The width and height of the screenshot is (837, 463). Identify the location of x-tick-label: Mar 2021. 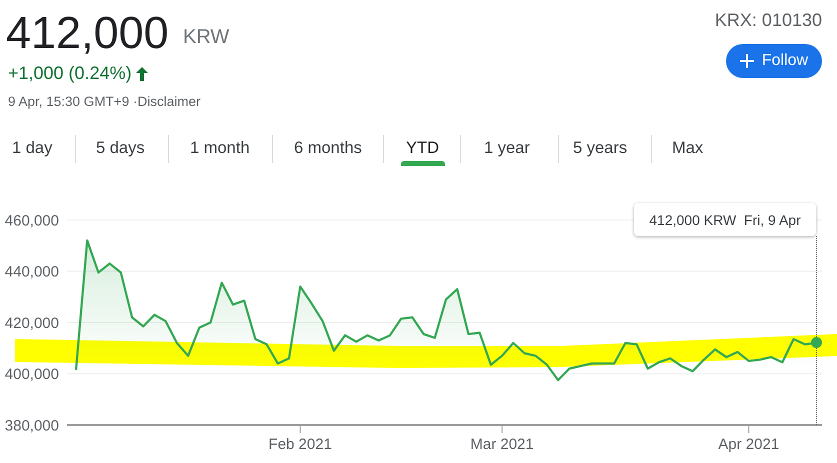
(502, 444).